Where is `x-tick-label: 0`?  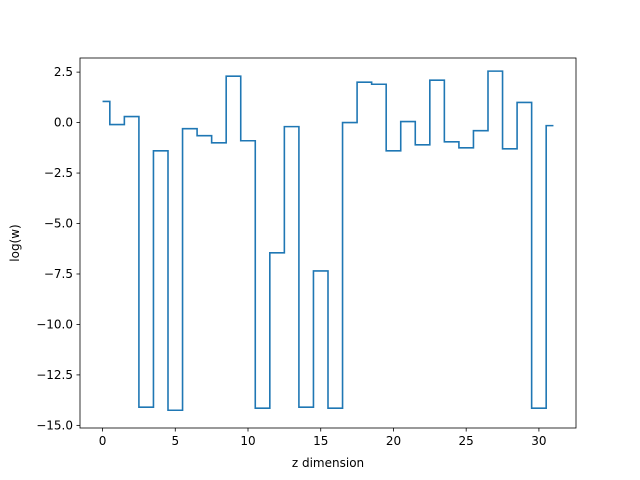
x-tick-label: 0 is located at coordinates (103, 441).